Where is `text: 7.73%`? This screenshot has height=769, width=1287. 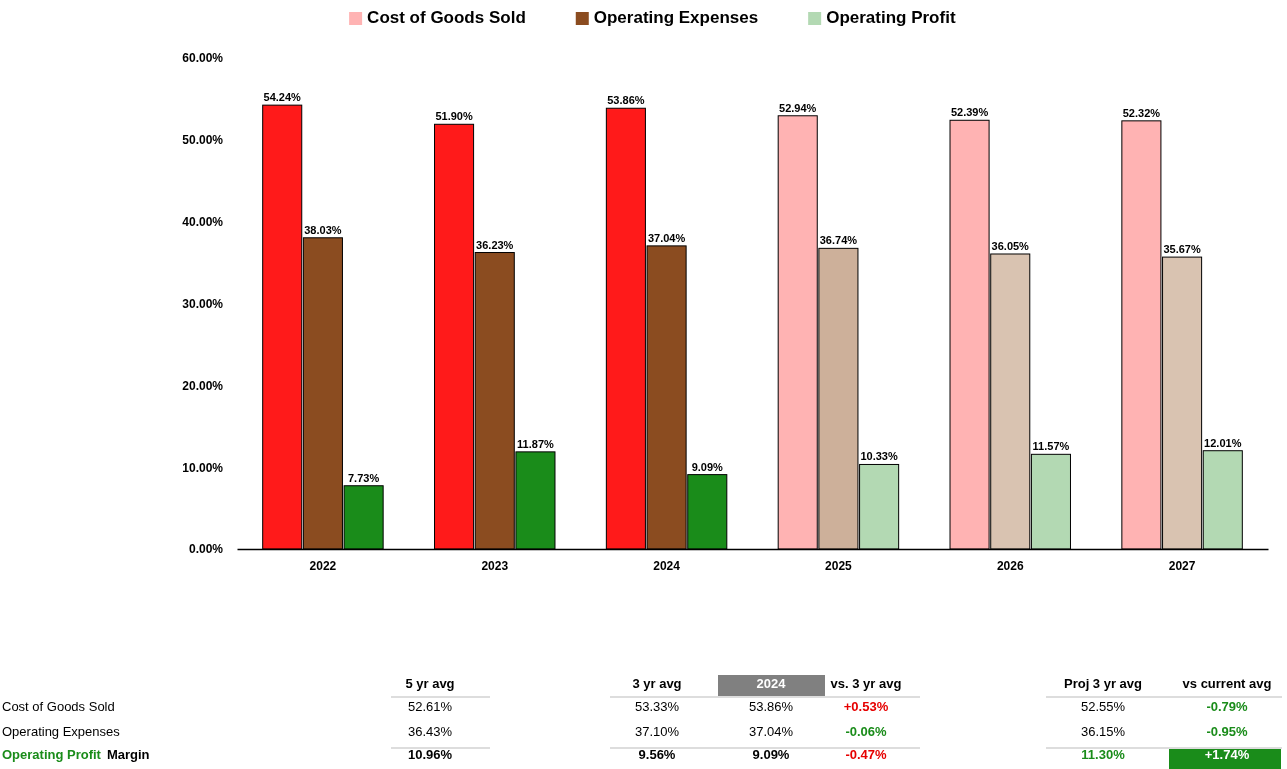
text: 7.73% is located at coordinates (364, 477).